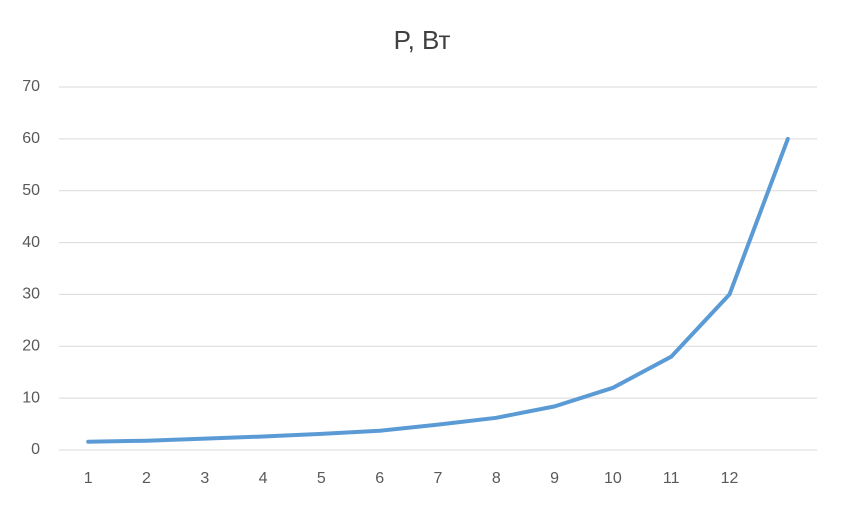 The height and width of the screenshot is (505, 844). Describe the element at coordinates (321, 478) in the screenshot. I see `x-tick-label: 5` at that location.